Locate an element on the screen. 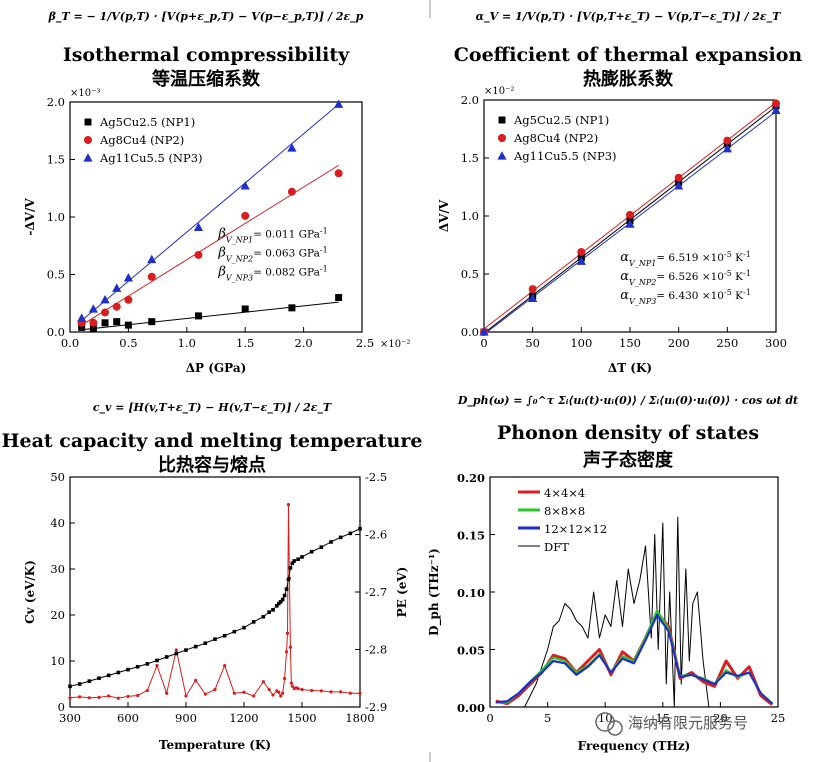 Image resolution: width=816 pixels, height=762 pixels. x-tick-label: 0.5 is located at coordinates (128, 343).